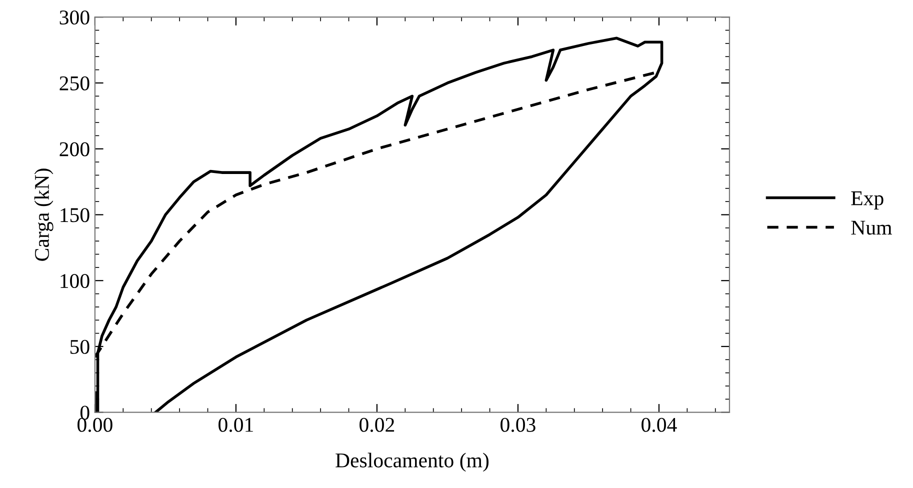 The image size is (913, 488). What do you see at coordinates (867, 200) in the screenshot?
I see `legend-label: Exp` at bounding box center [867, 200].